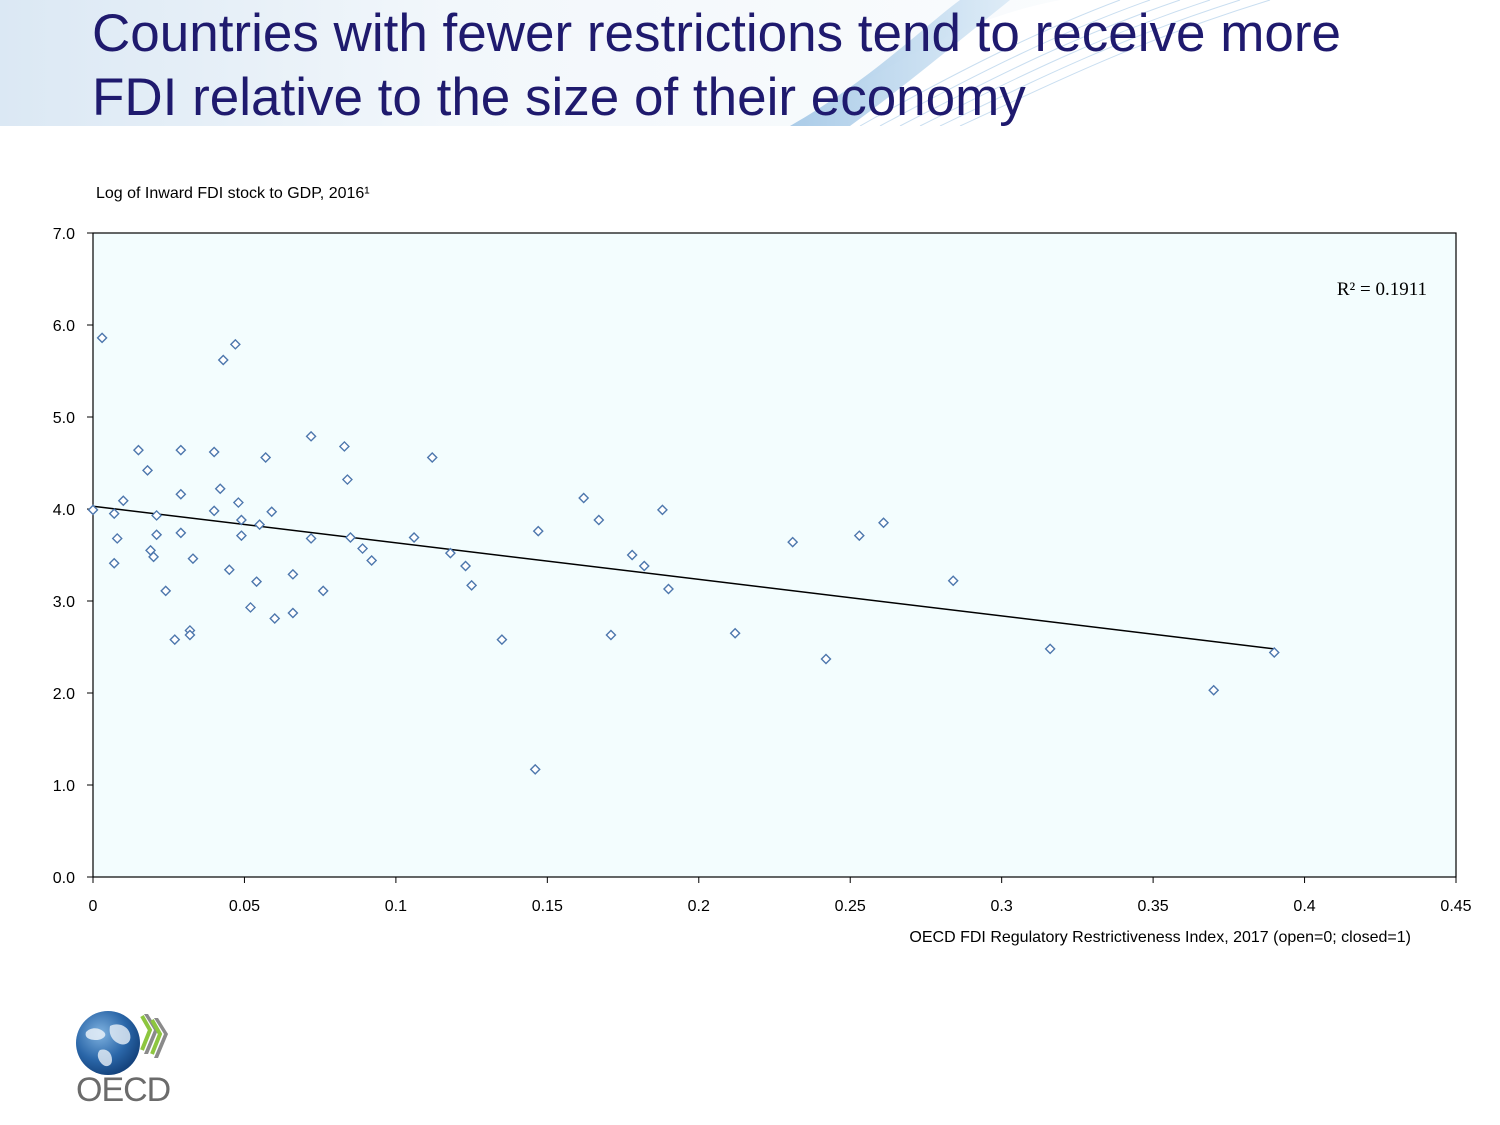 This screenshot has width=1500, height=1125. Describe the element at coordinates (1304, 906) in the screenshot. I see `x-tick-label: 0.4` at that location.